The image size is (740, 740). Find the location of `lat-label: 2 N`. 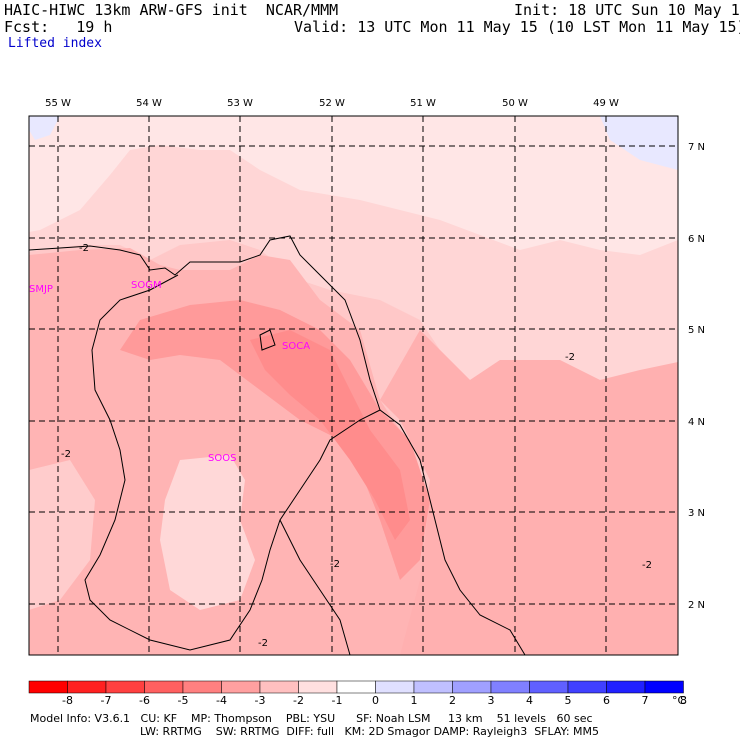

lat-label: 2 N is located at coordinates (696, 605).